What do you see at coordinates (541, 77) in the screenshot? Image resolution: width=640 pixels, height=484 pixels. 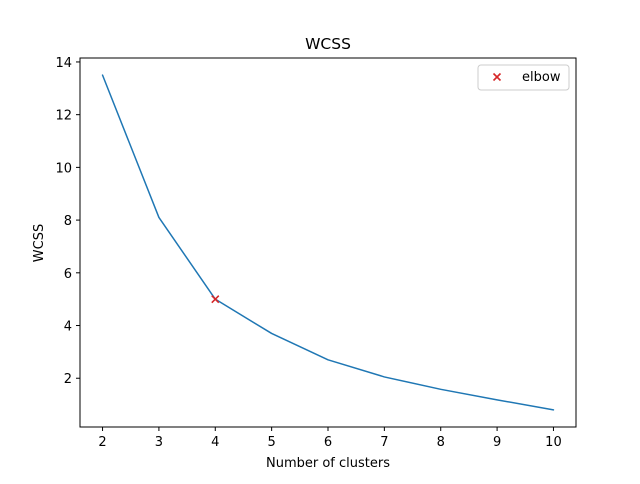 I see `legend-elbow-label: elbow` at bounding box center [541, 77].